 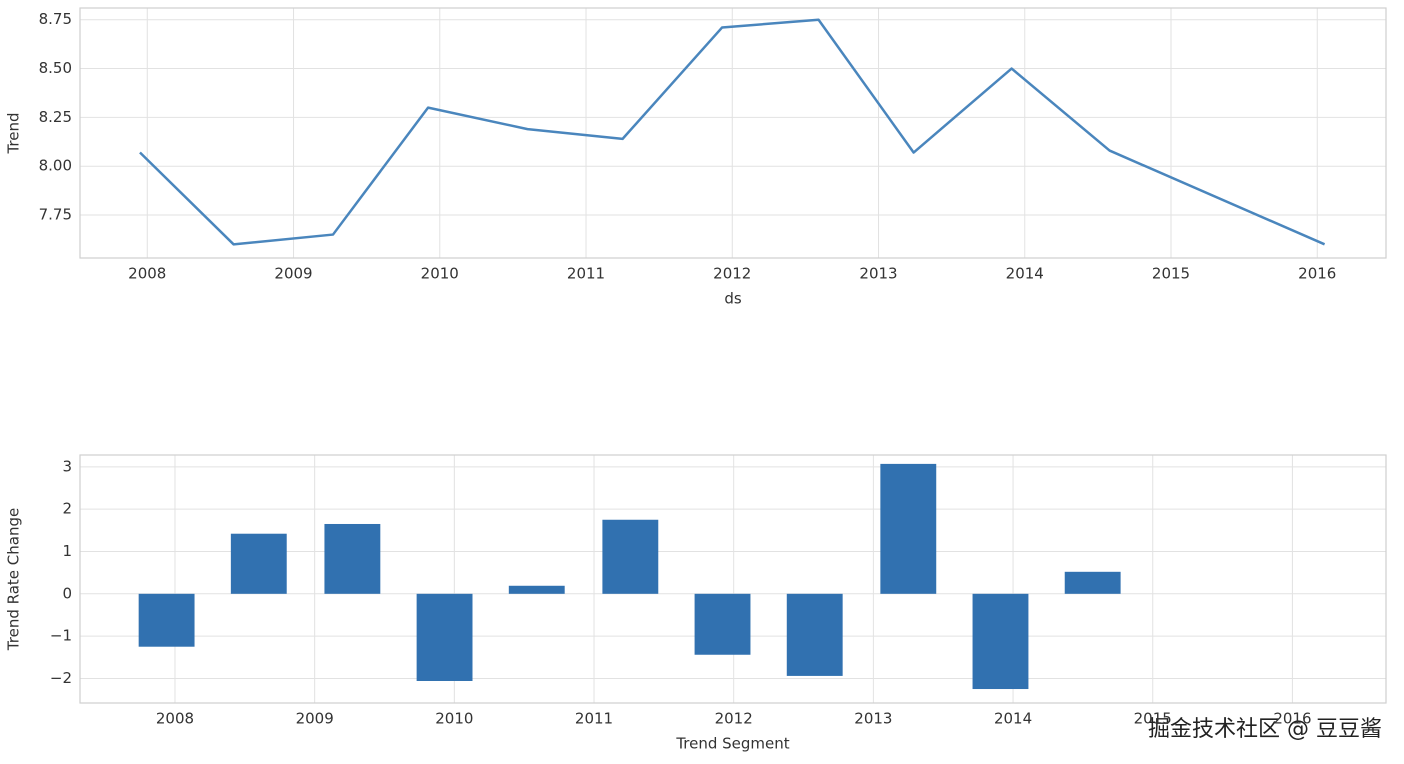 What do you see at coordinates (733, 299) in the screenshot?
I see `x-axis-label: ds` at bounding box center [733, 299].